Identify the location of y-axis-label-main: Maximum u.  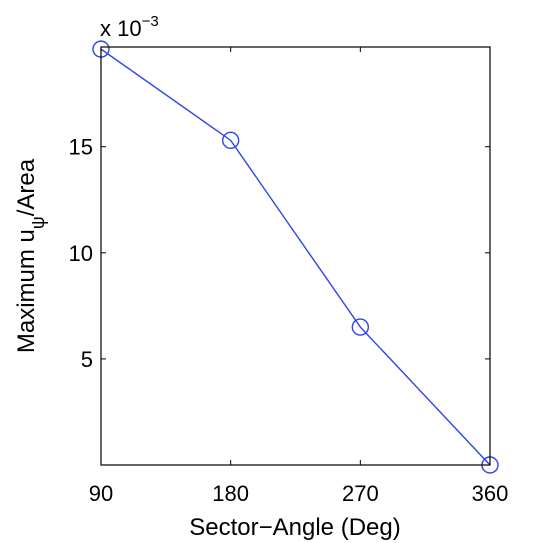
(26, 291).